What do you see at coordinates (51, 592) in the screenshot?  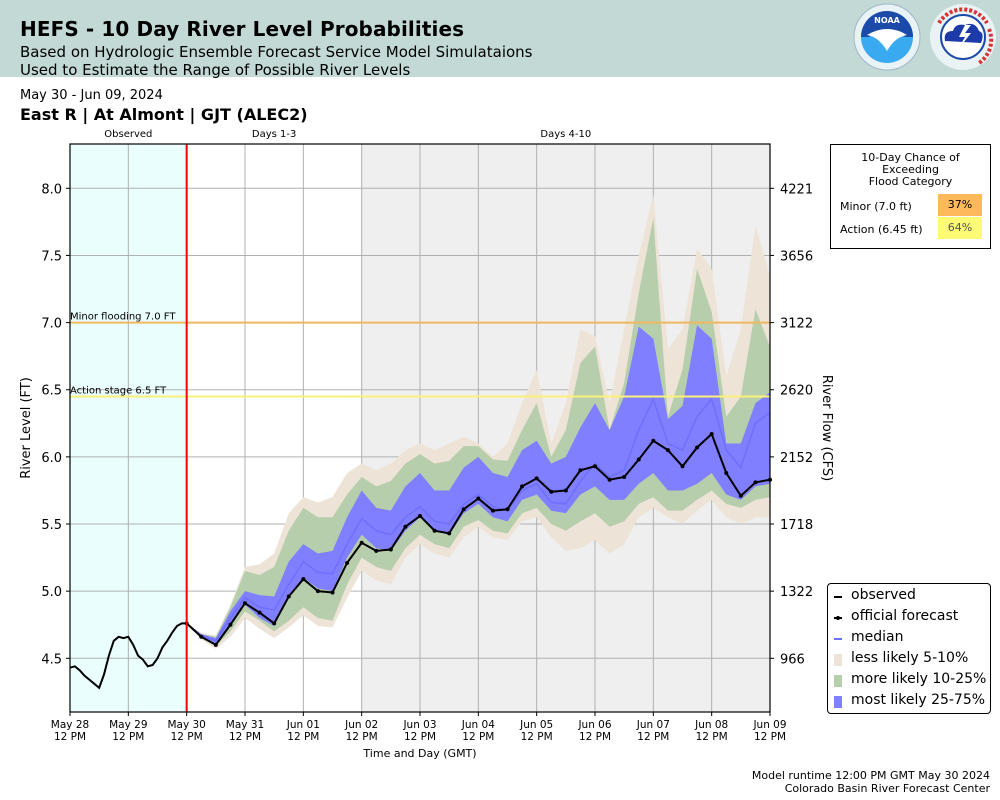 I see `y-tick-label: 5.0` at bounding box center [51, 592].